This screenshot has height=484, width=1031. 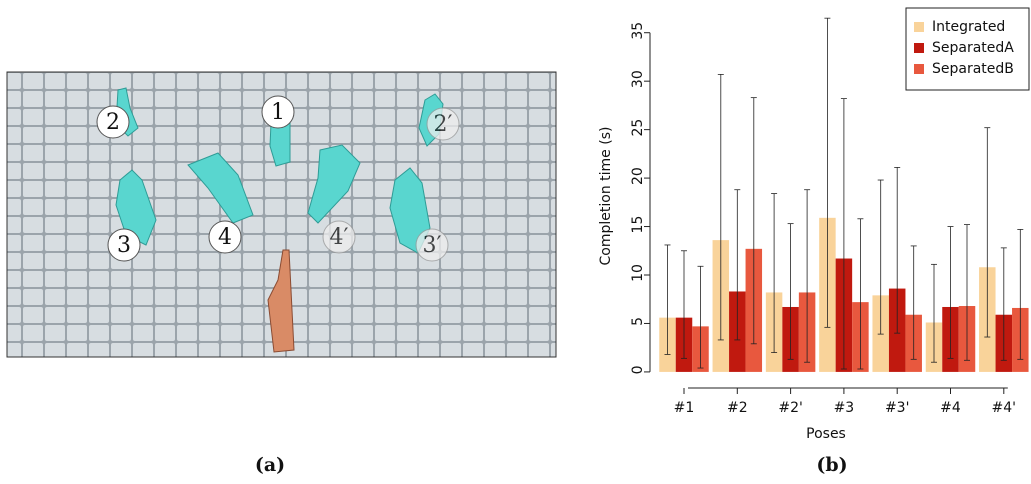 What do you see at coordinates (844, 408) in the screenshot?
I see `x-tick-label: #3` at bounding box center [844, 408].